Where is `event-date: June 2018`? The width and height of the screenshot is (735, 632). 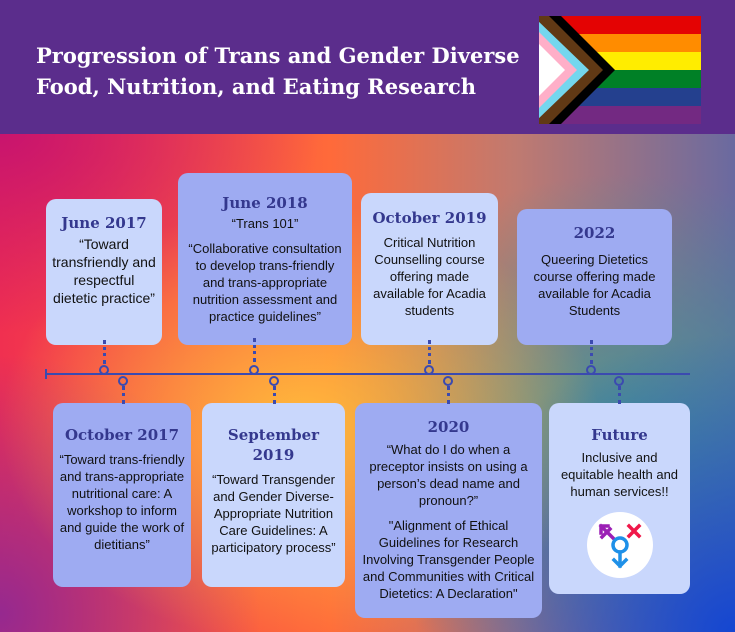
event-date: June 2018 is located at coordinates (265, 203).